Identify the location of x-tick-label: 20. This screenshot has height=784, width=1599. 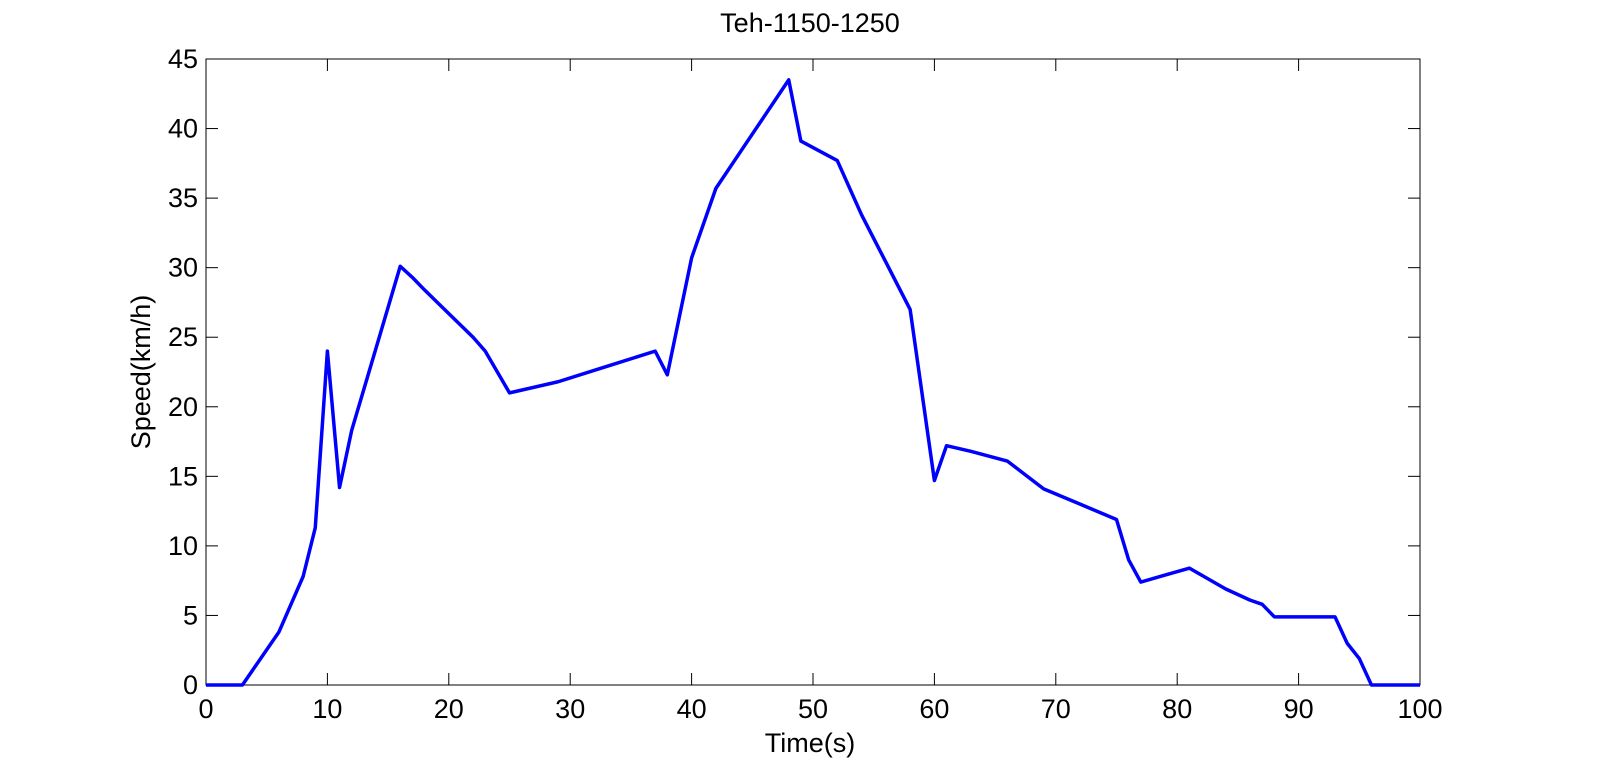
(449, 709).